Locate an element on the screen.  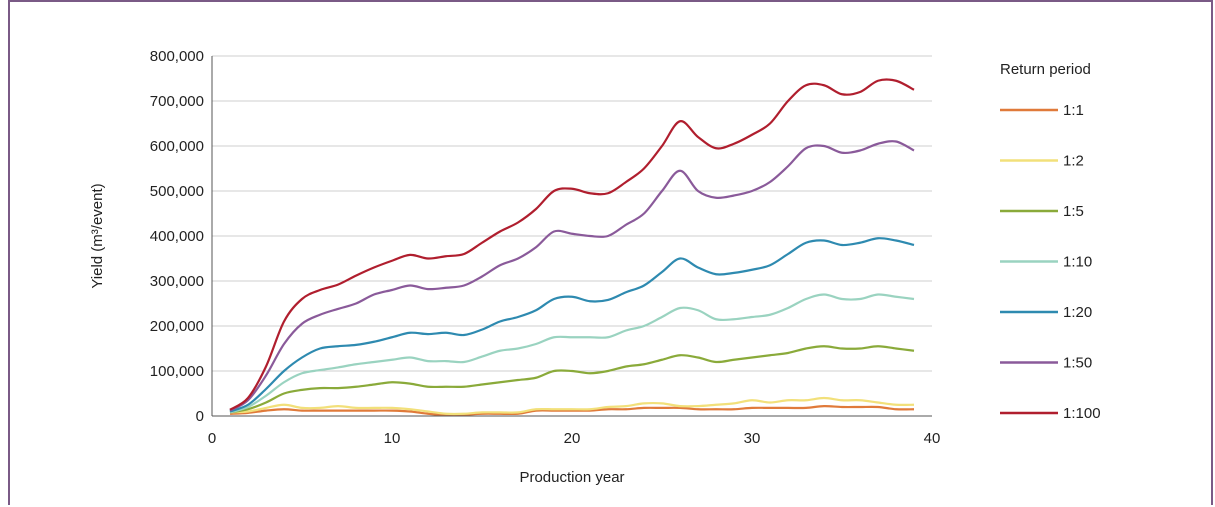
legend-label: 1:20 is located at coordinates (1077, 312).